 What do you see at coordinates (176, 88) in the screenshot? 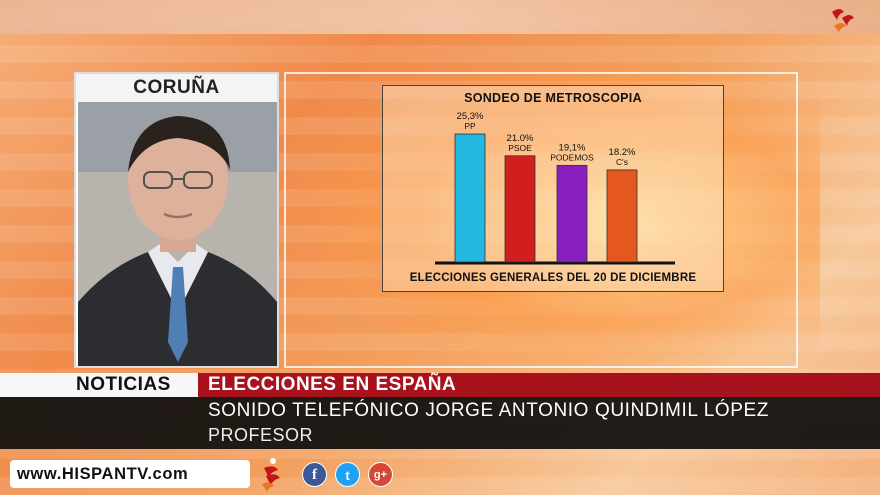
I see `location-label: CORUÑA` at bounding box center [176, 88].